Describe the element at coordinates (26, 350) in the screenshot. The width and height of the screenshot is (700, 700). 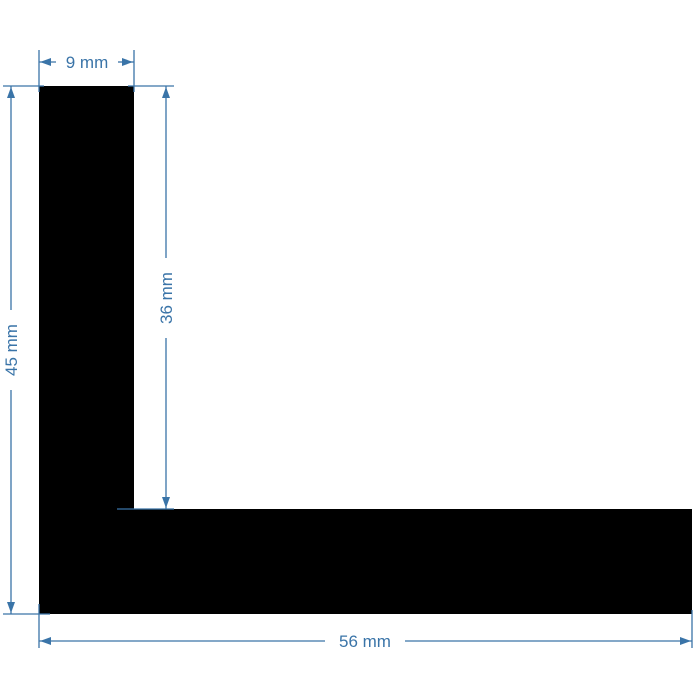
I see `dimension-total-height: 45 mm` at that location.